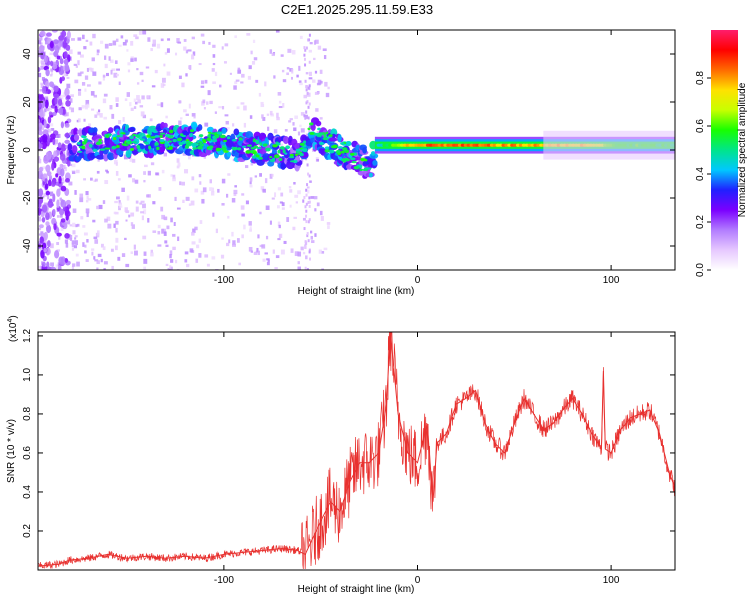 Image resolution: width=750 pixels, height=600 pixels. Describe the element at coordinates (742, 149) in the screenshot. I see `colorbar-label: Normalized spectral amplitude` at that location.